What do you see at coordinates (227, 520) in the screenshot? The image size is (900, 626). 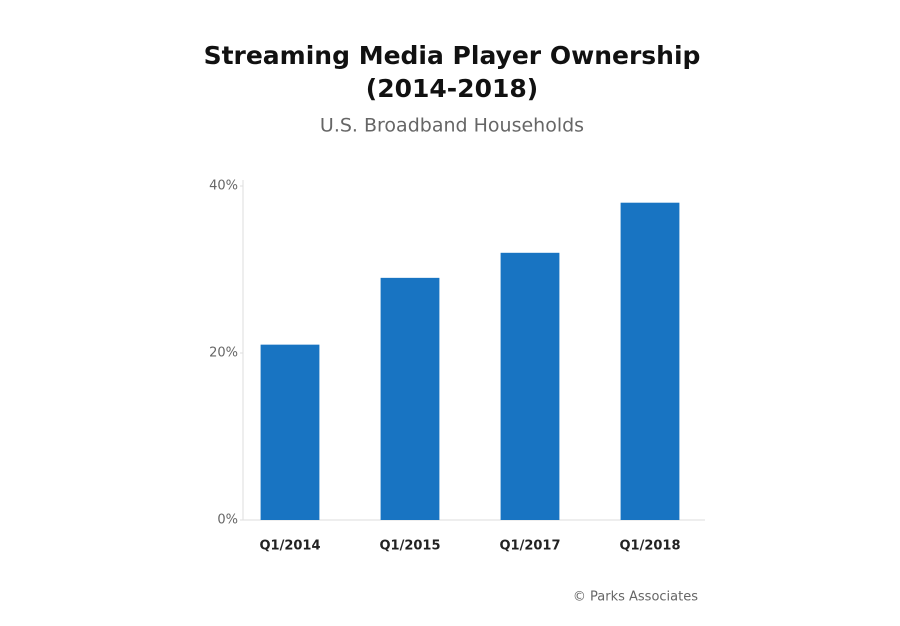 I see `y-tick-label: 0%` at bounding box center [227, 520].